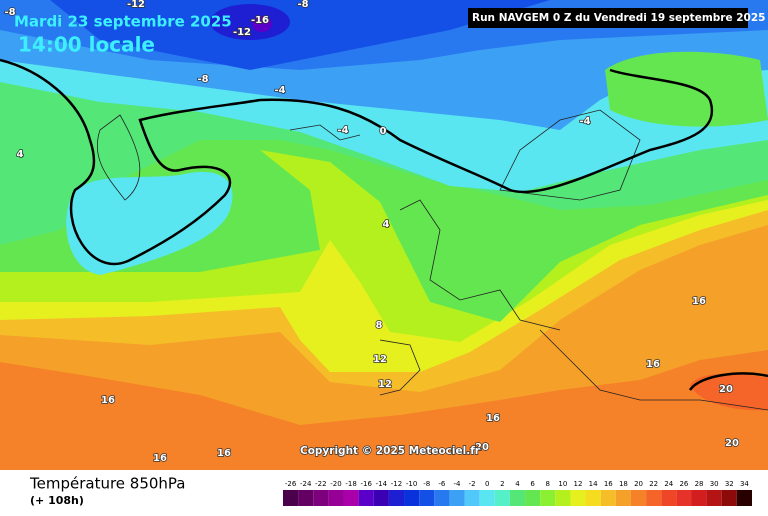 The image size is (768, 516). What do you see at coordinates (350, 484) in the screenshot?
I see `legend-label: -18` at bounding box center [350, 484].